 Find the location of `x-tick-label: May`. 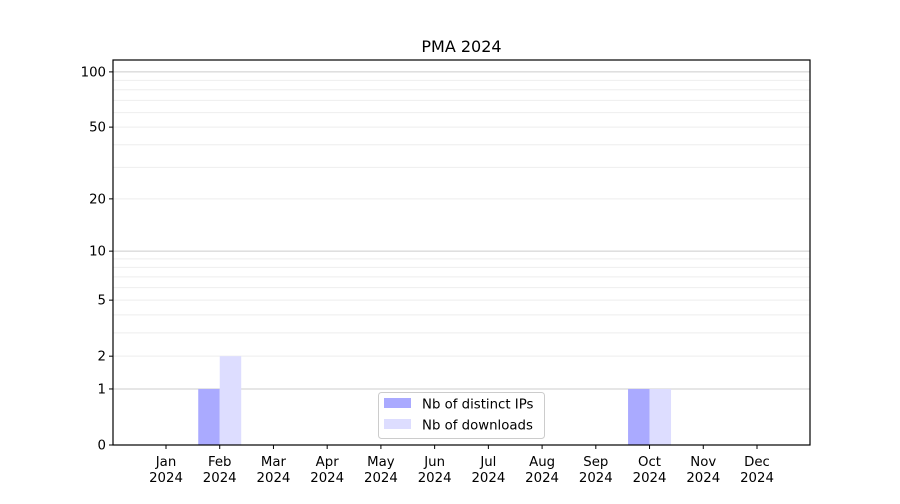

x-tick-label: May is located at coordinates (381, 462).